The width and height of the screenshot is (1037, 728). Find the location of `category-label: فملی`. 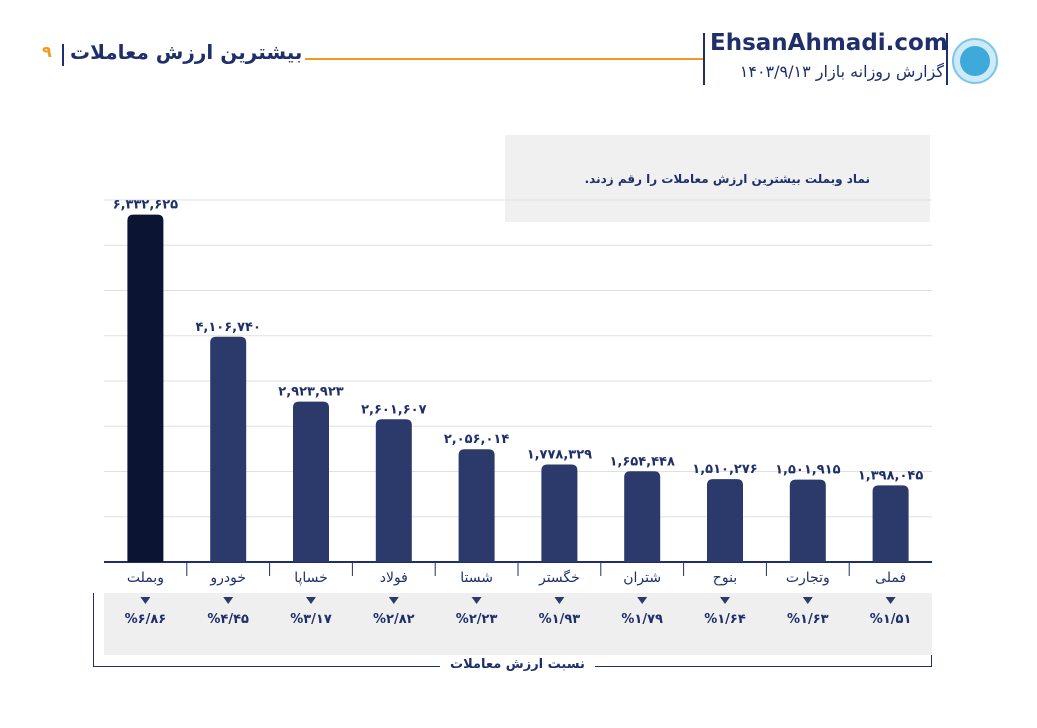

category-label: فملی is located at coordinates (890, 578).